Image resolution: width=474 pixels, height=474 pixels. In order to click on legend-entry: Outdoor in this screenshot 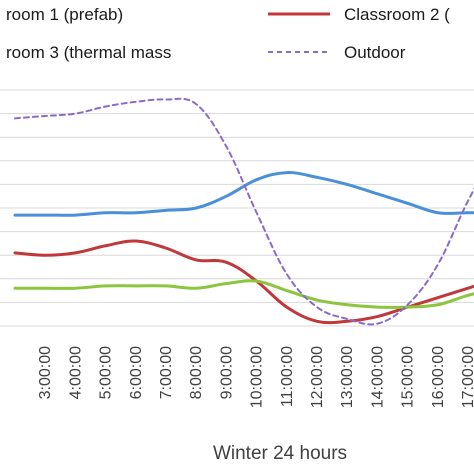, I will do `click(375, 52)`.